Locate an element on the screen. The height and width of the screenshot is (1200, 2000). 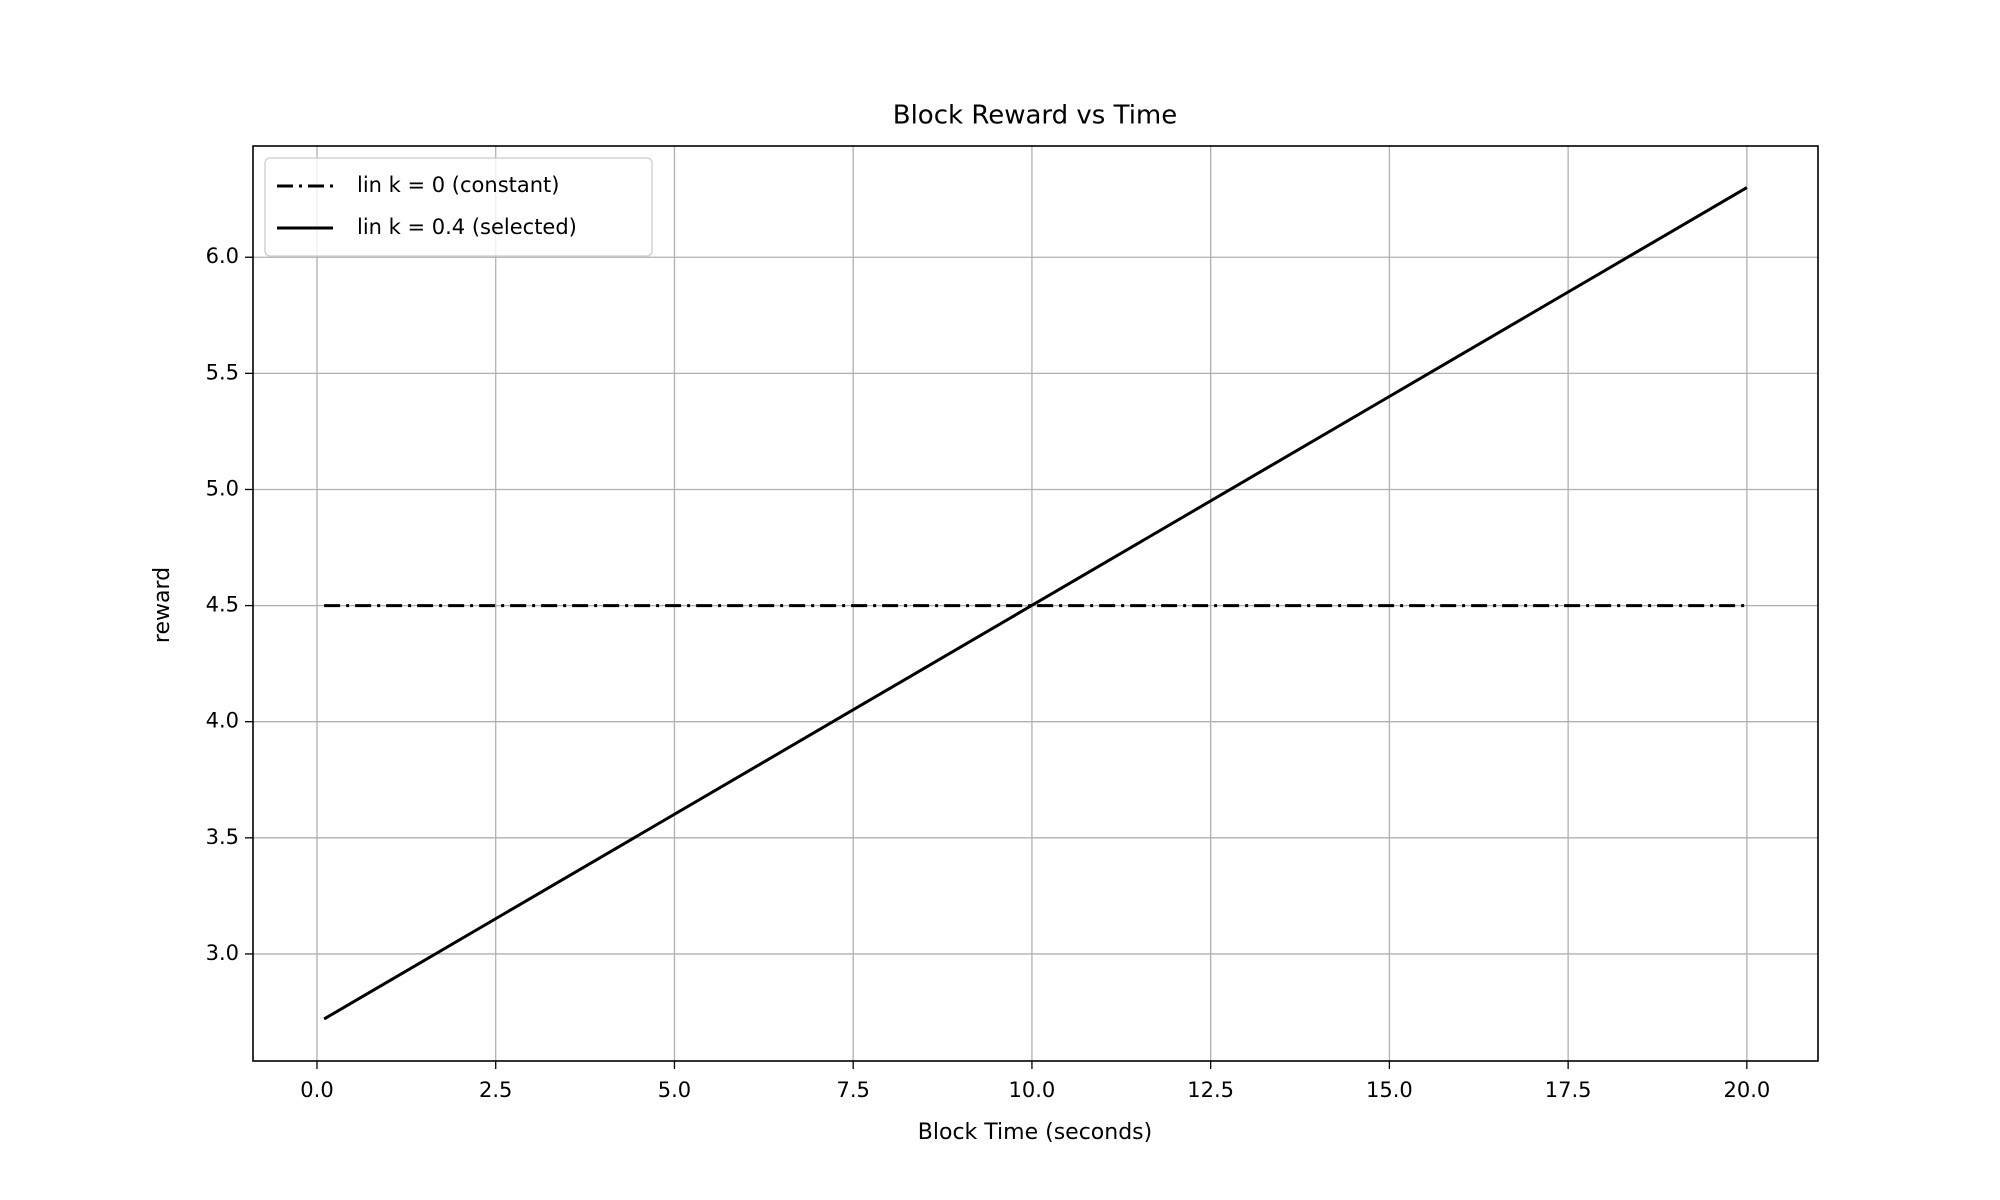
chart-title: Block Reward vs Time is located at coordinates (1035, 116).